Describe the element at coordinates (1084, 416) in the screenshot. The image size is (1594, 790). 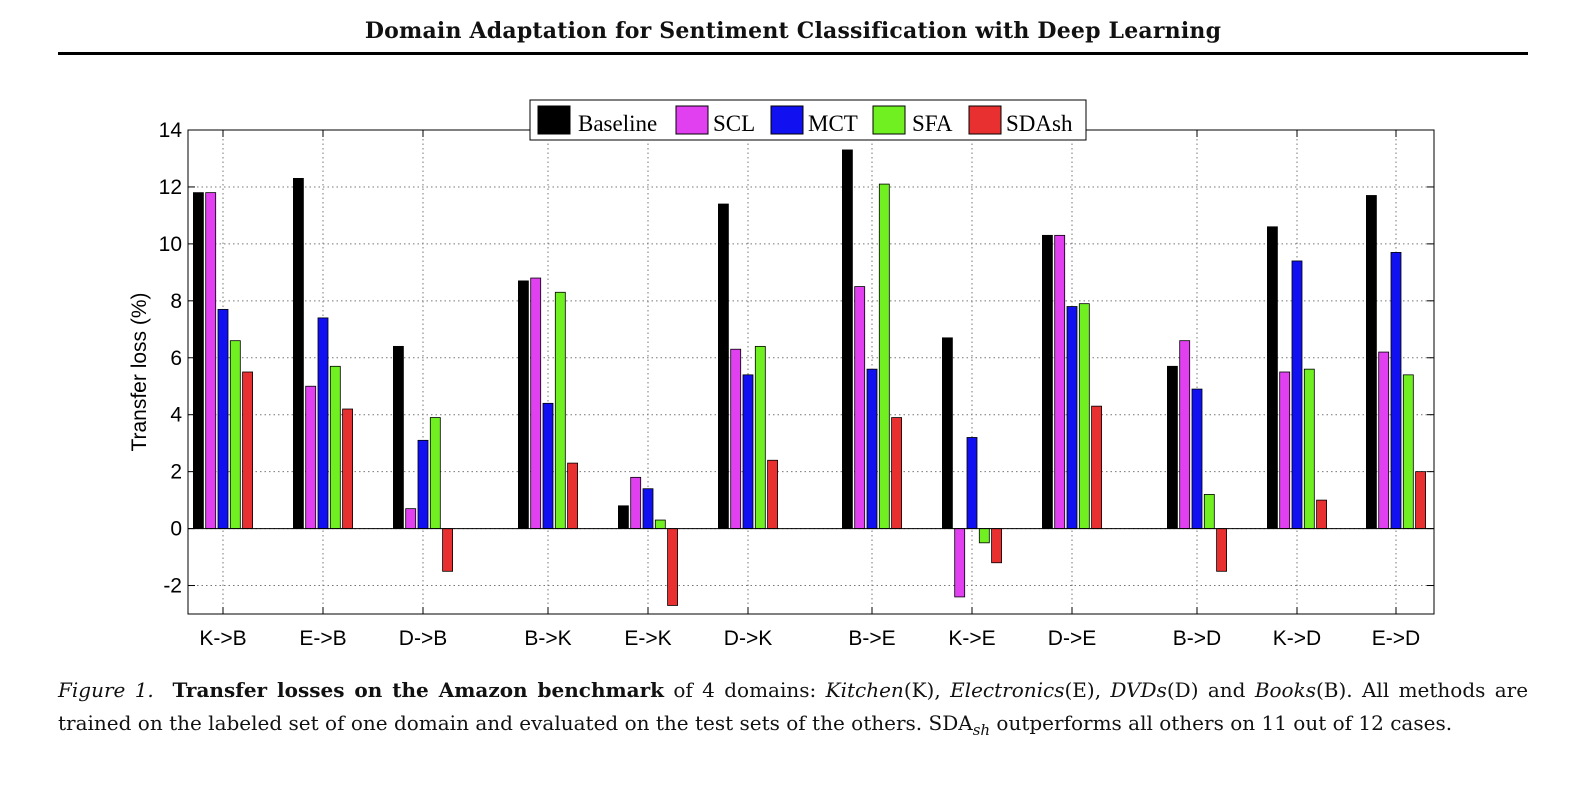
I see `bar-sfa-D->E` at that location.